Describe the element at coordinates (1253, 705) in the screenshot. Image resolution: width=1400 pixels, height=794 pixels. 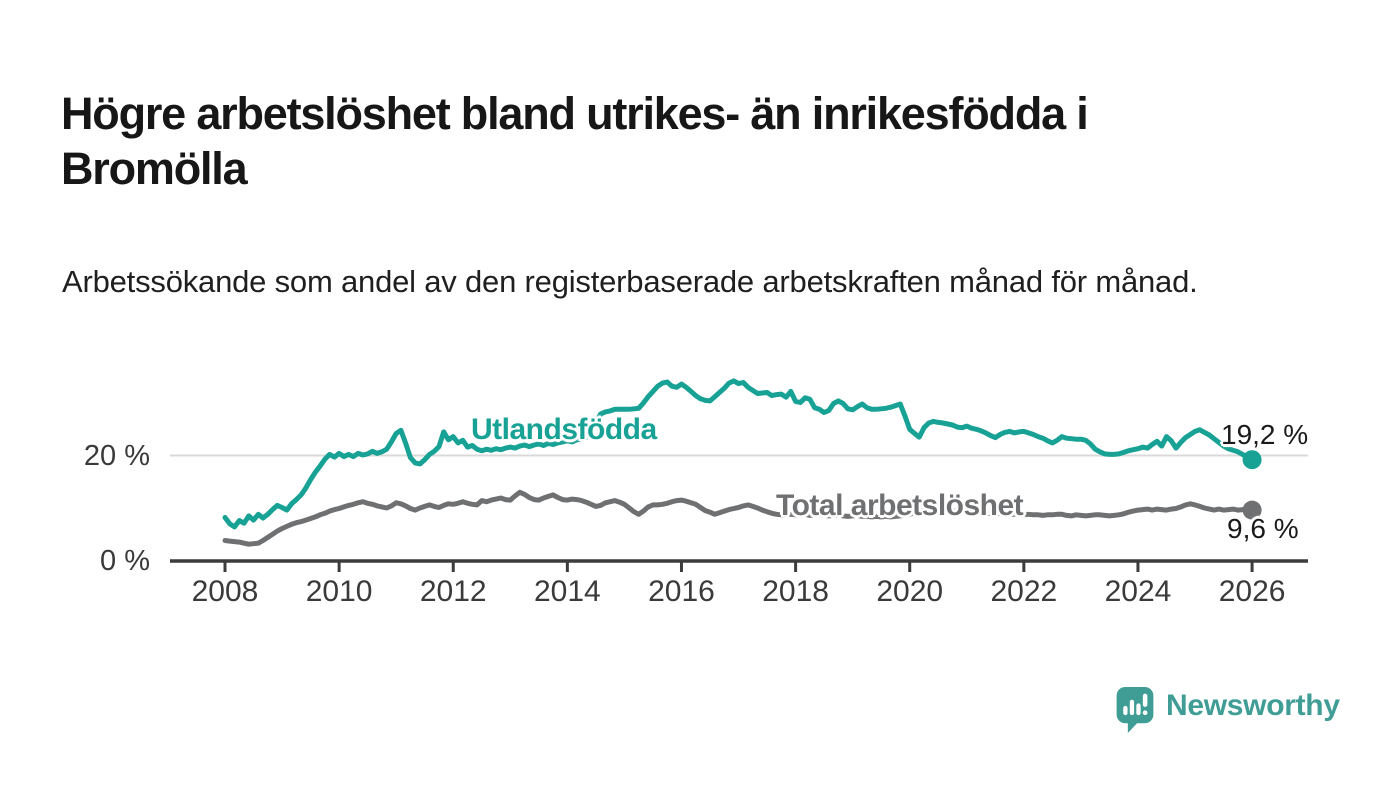
I see `newsworthy-logo-text: Newsworthy` at that location.